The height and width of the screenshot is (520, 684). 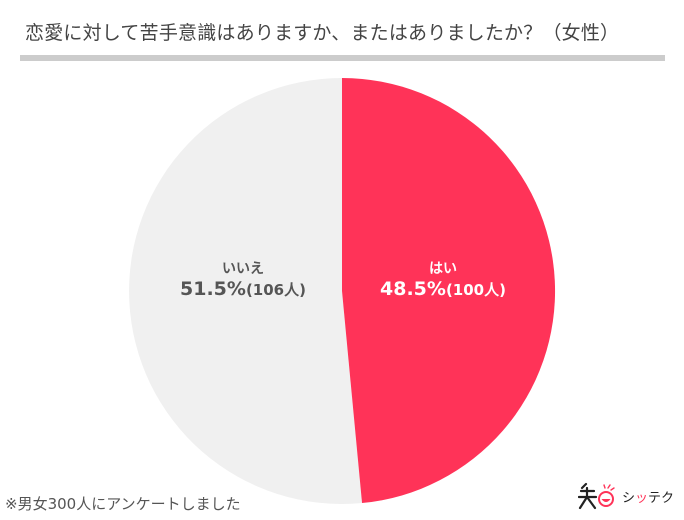 I want to click on survey-footnote: ※男女300人にアンケートしました, so click(x=123, y=504).